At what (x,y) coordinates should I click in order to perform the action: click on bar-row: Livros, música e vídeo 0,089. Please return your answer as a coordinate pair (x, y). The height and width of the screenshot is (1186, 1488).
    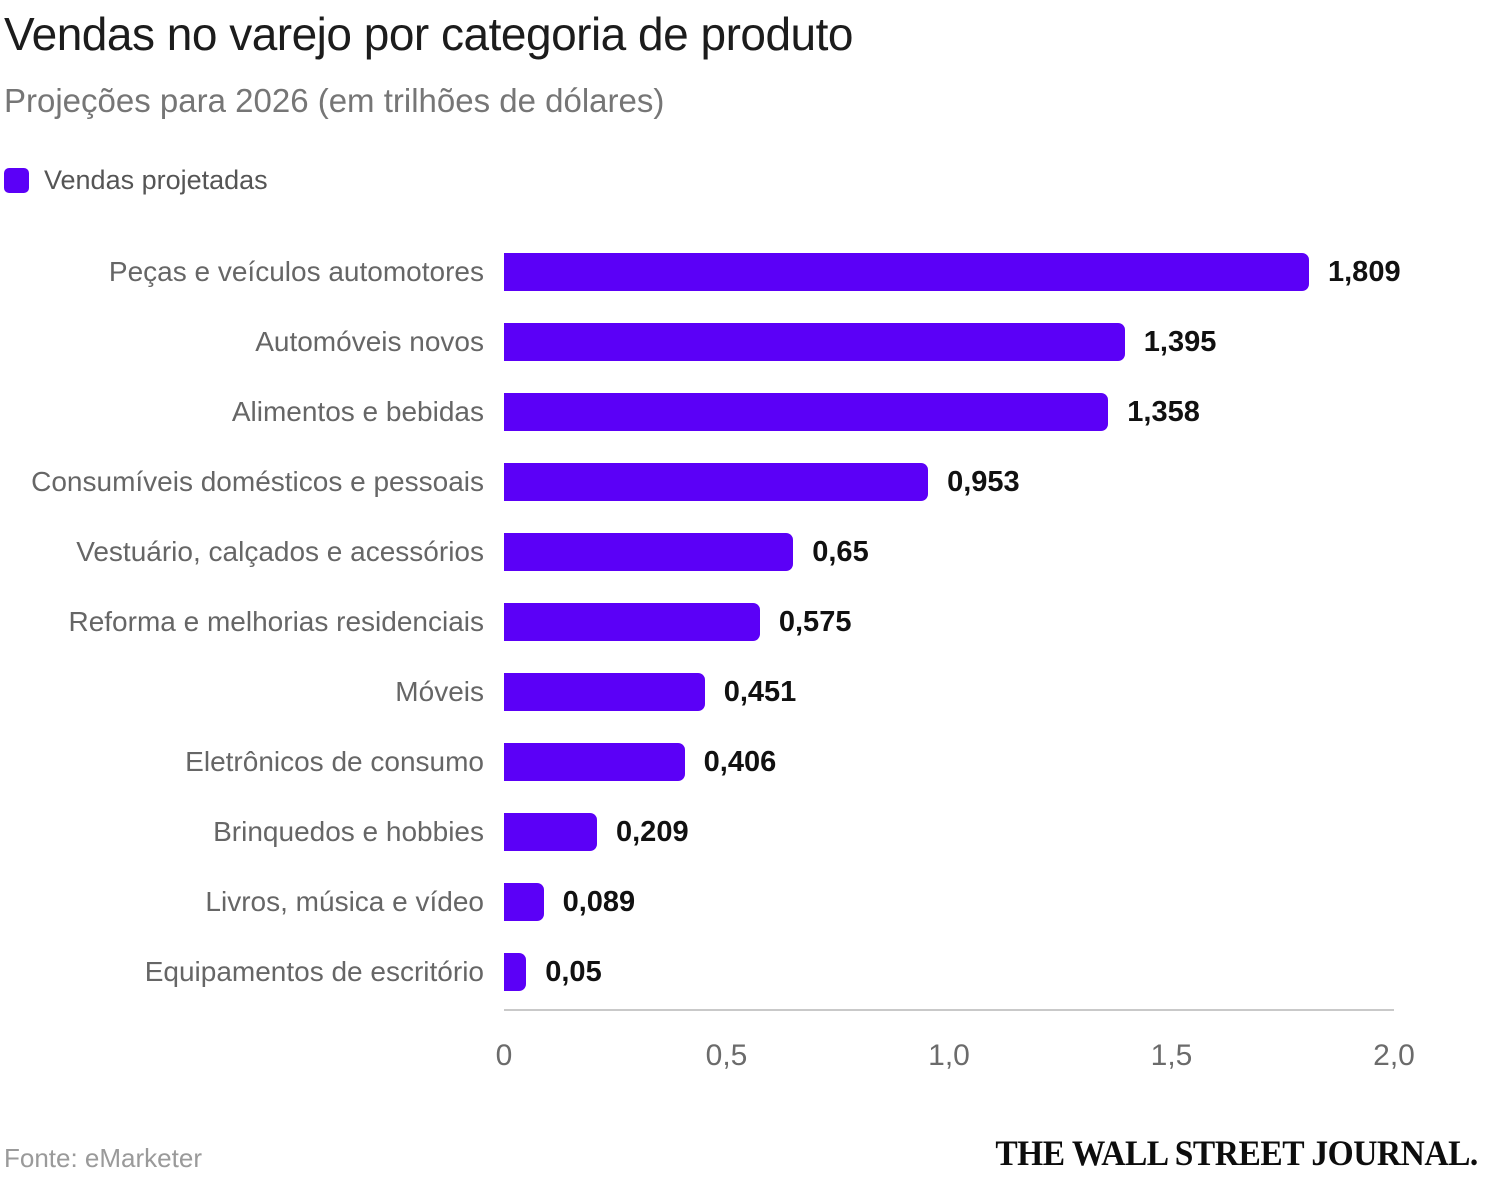
    Looking at the image, I should click on (746, 902).